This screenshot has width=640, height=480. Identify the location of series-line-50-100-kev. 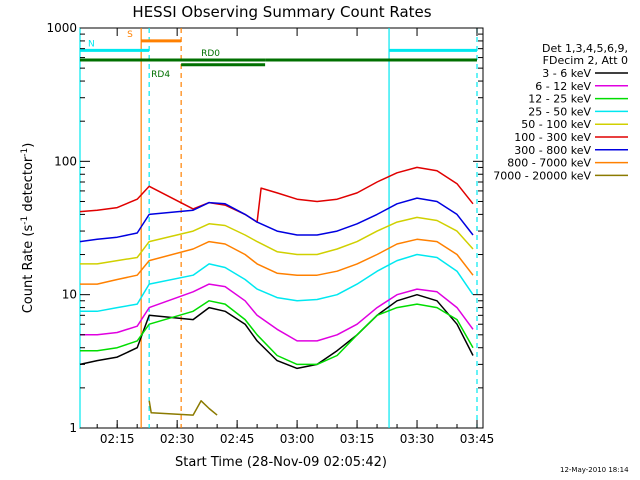
(277, 240).